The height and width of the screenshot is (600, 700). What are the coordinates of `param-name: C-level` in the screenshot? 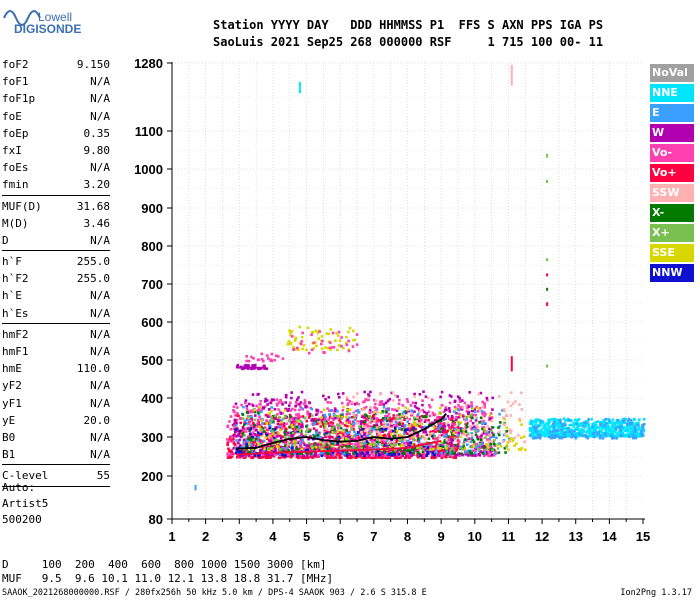 It's located at (25, 476).